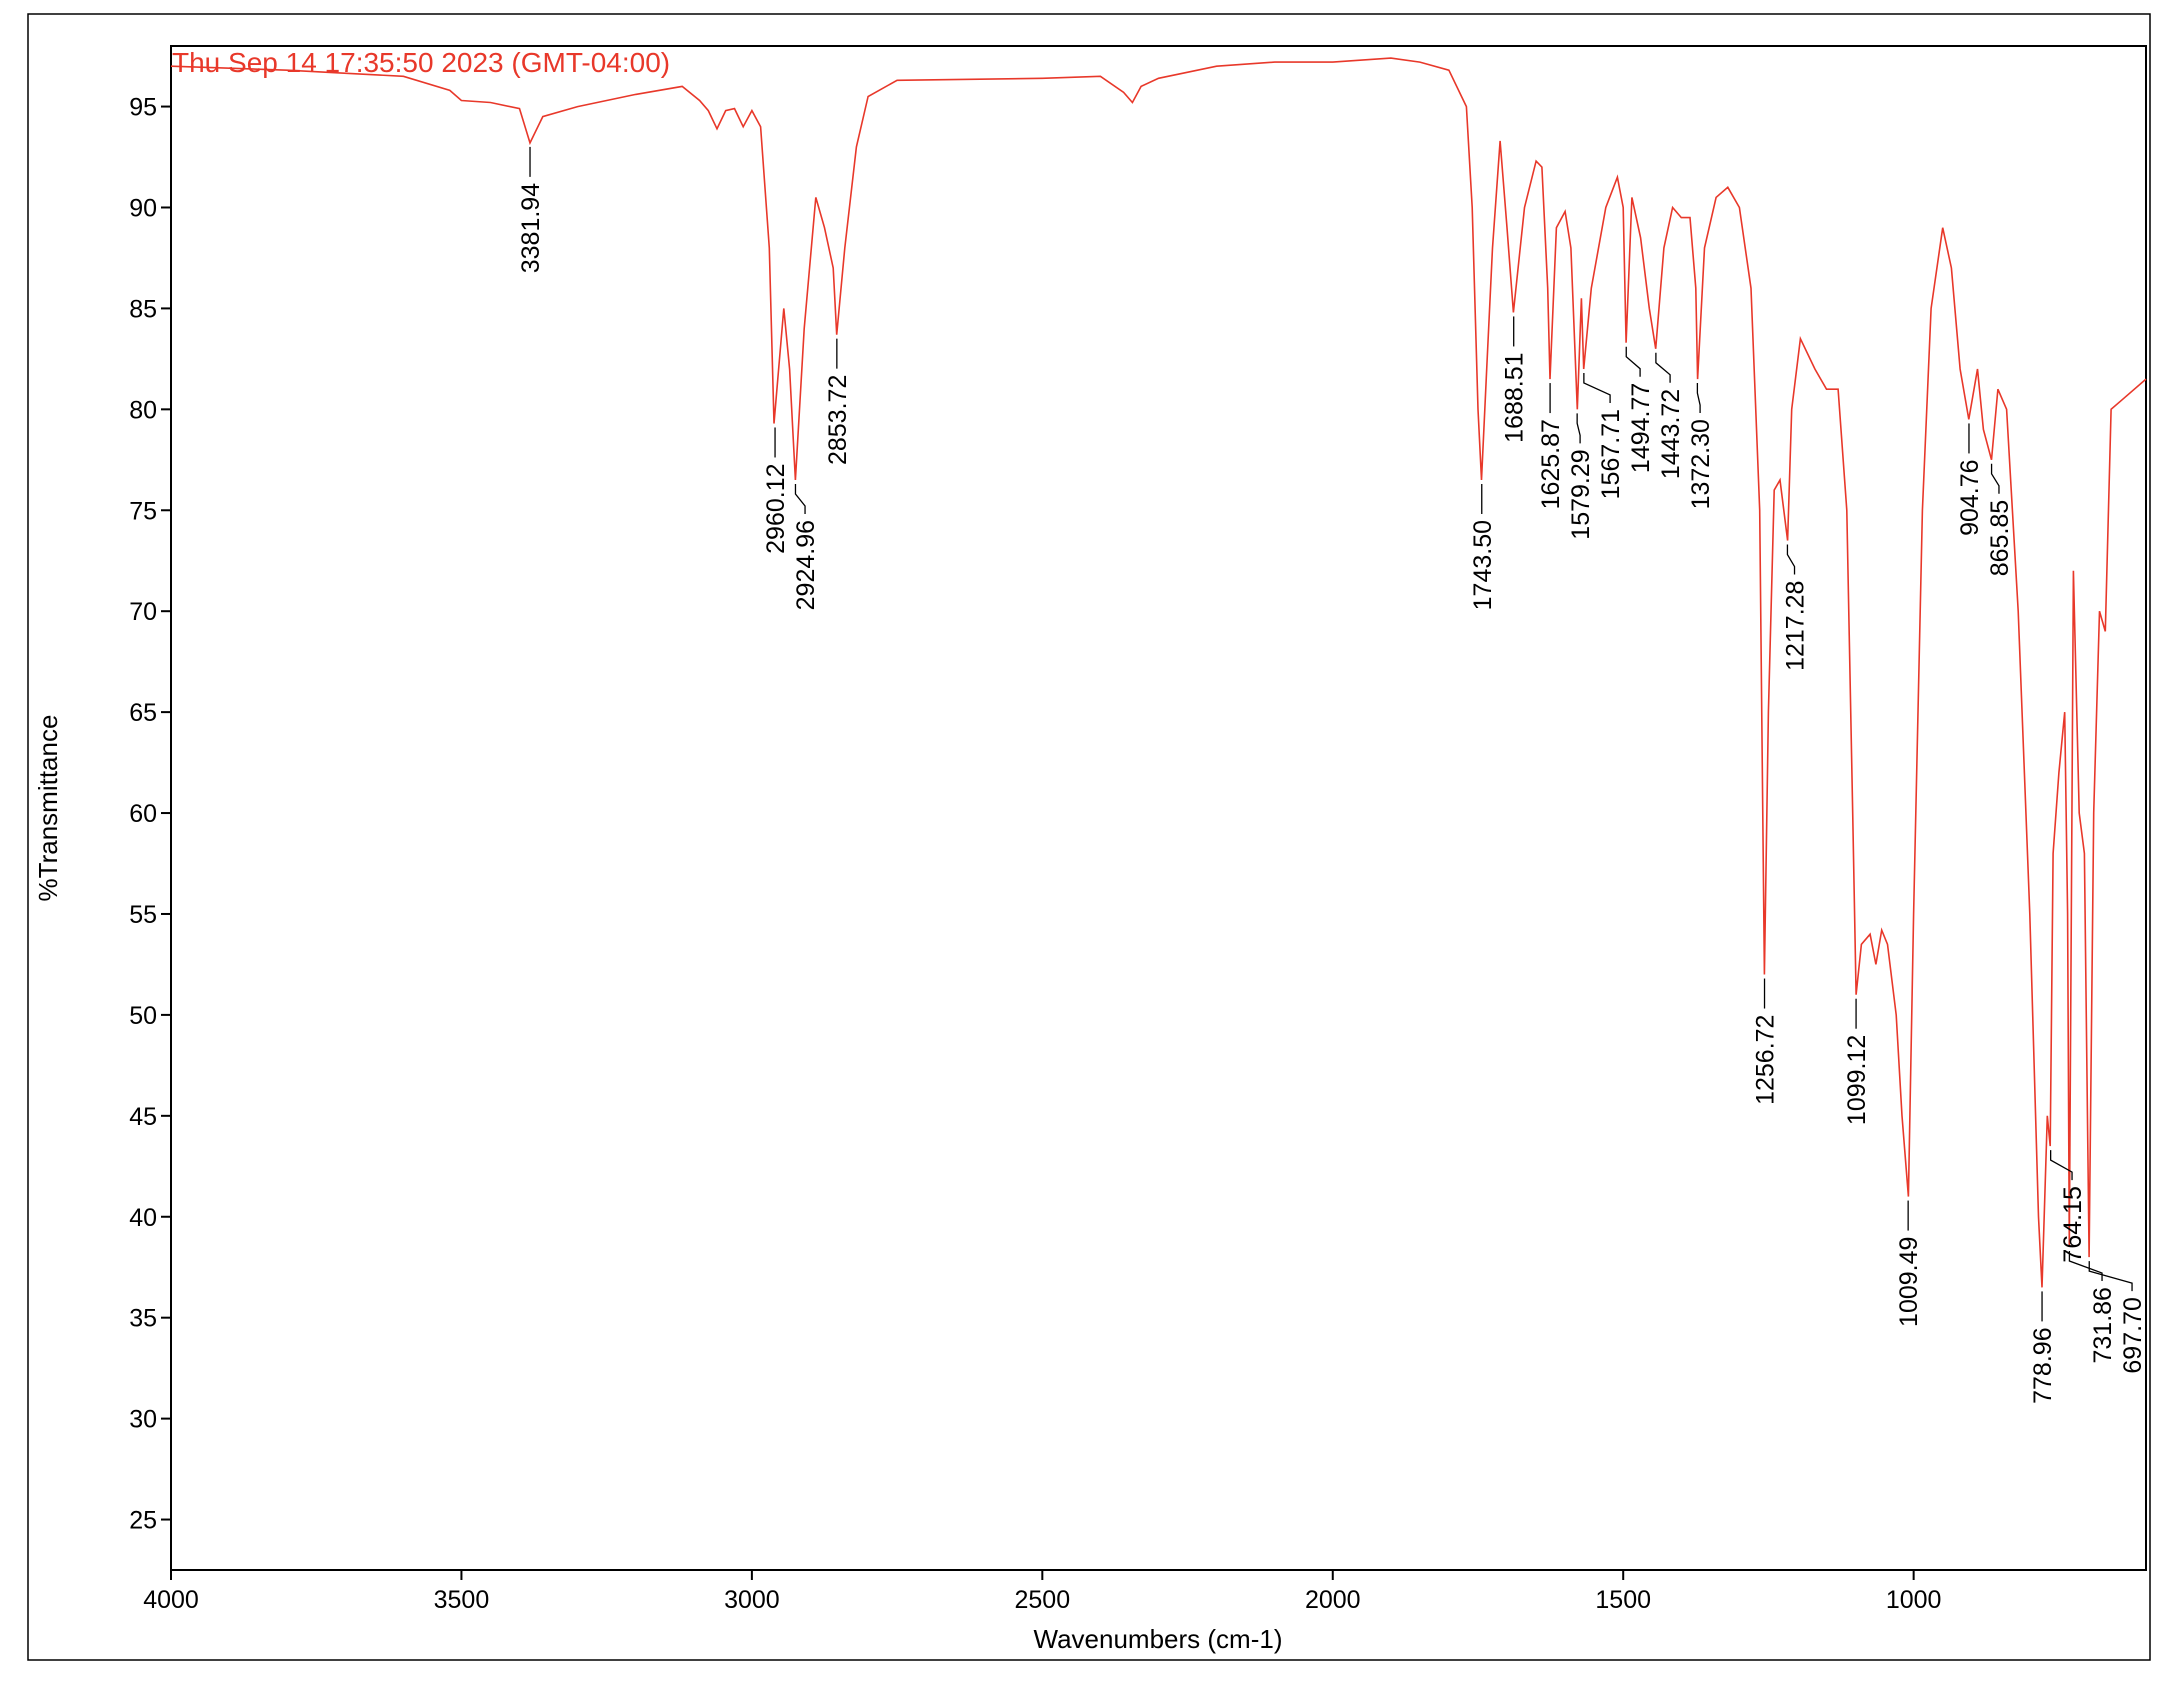 This screenshot has width=2167, height=1685. What do you see at coordinates (806, 565) in the screenshot?
I see `peak-label: 2924.96` at bounding box center [806, 565].